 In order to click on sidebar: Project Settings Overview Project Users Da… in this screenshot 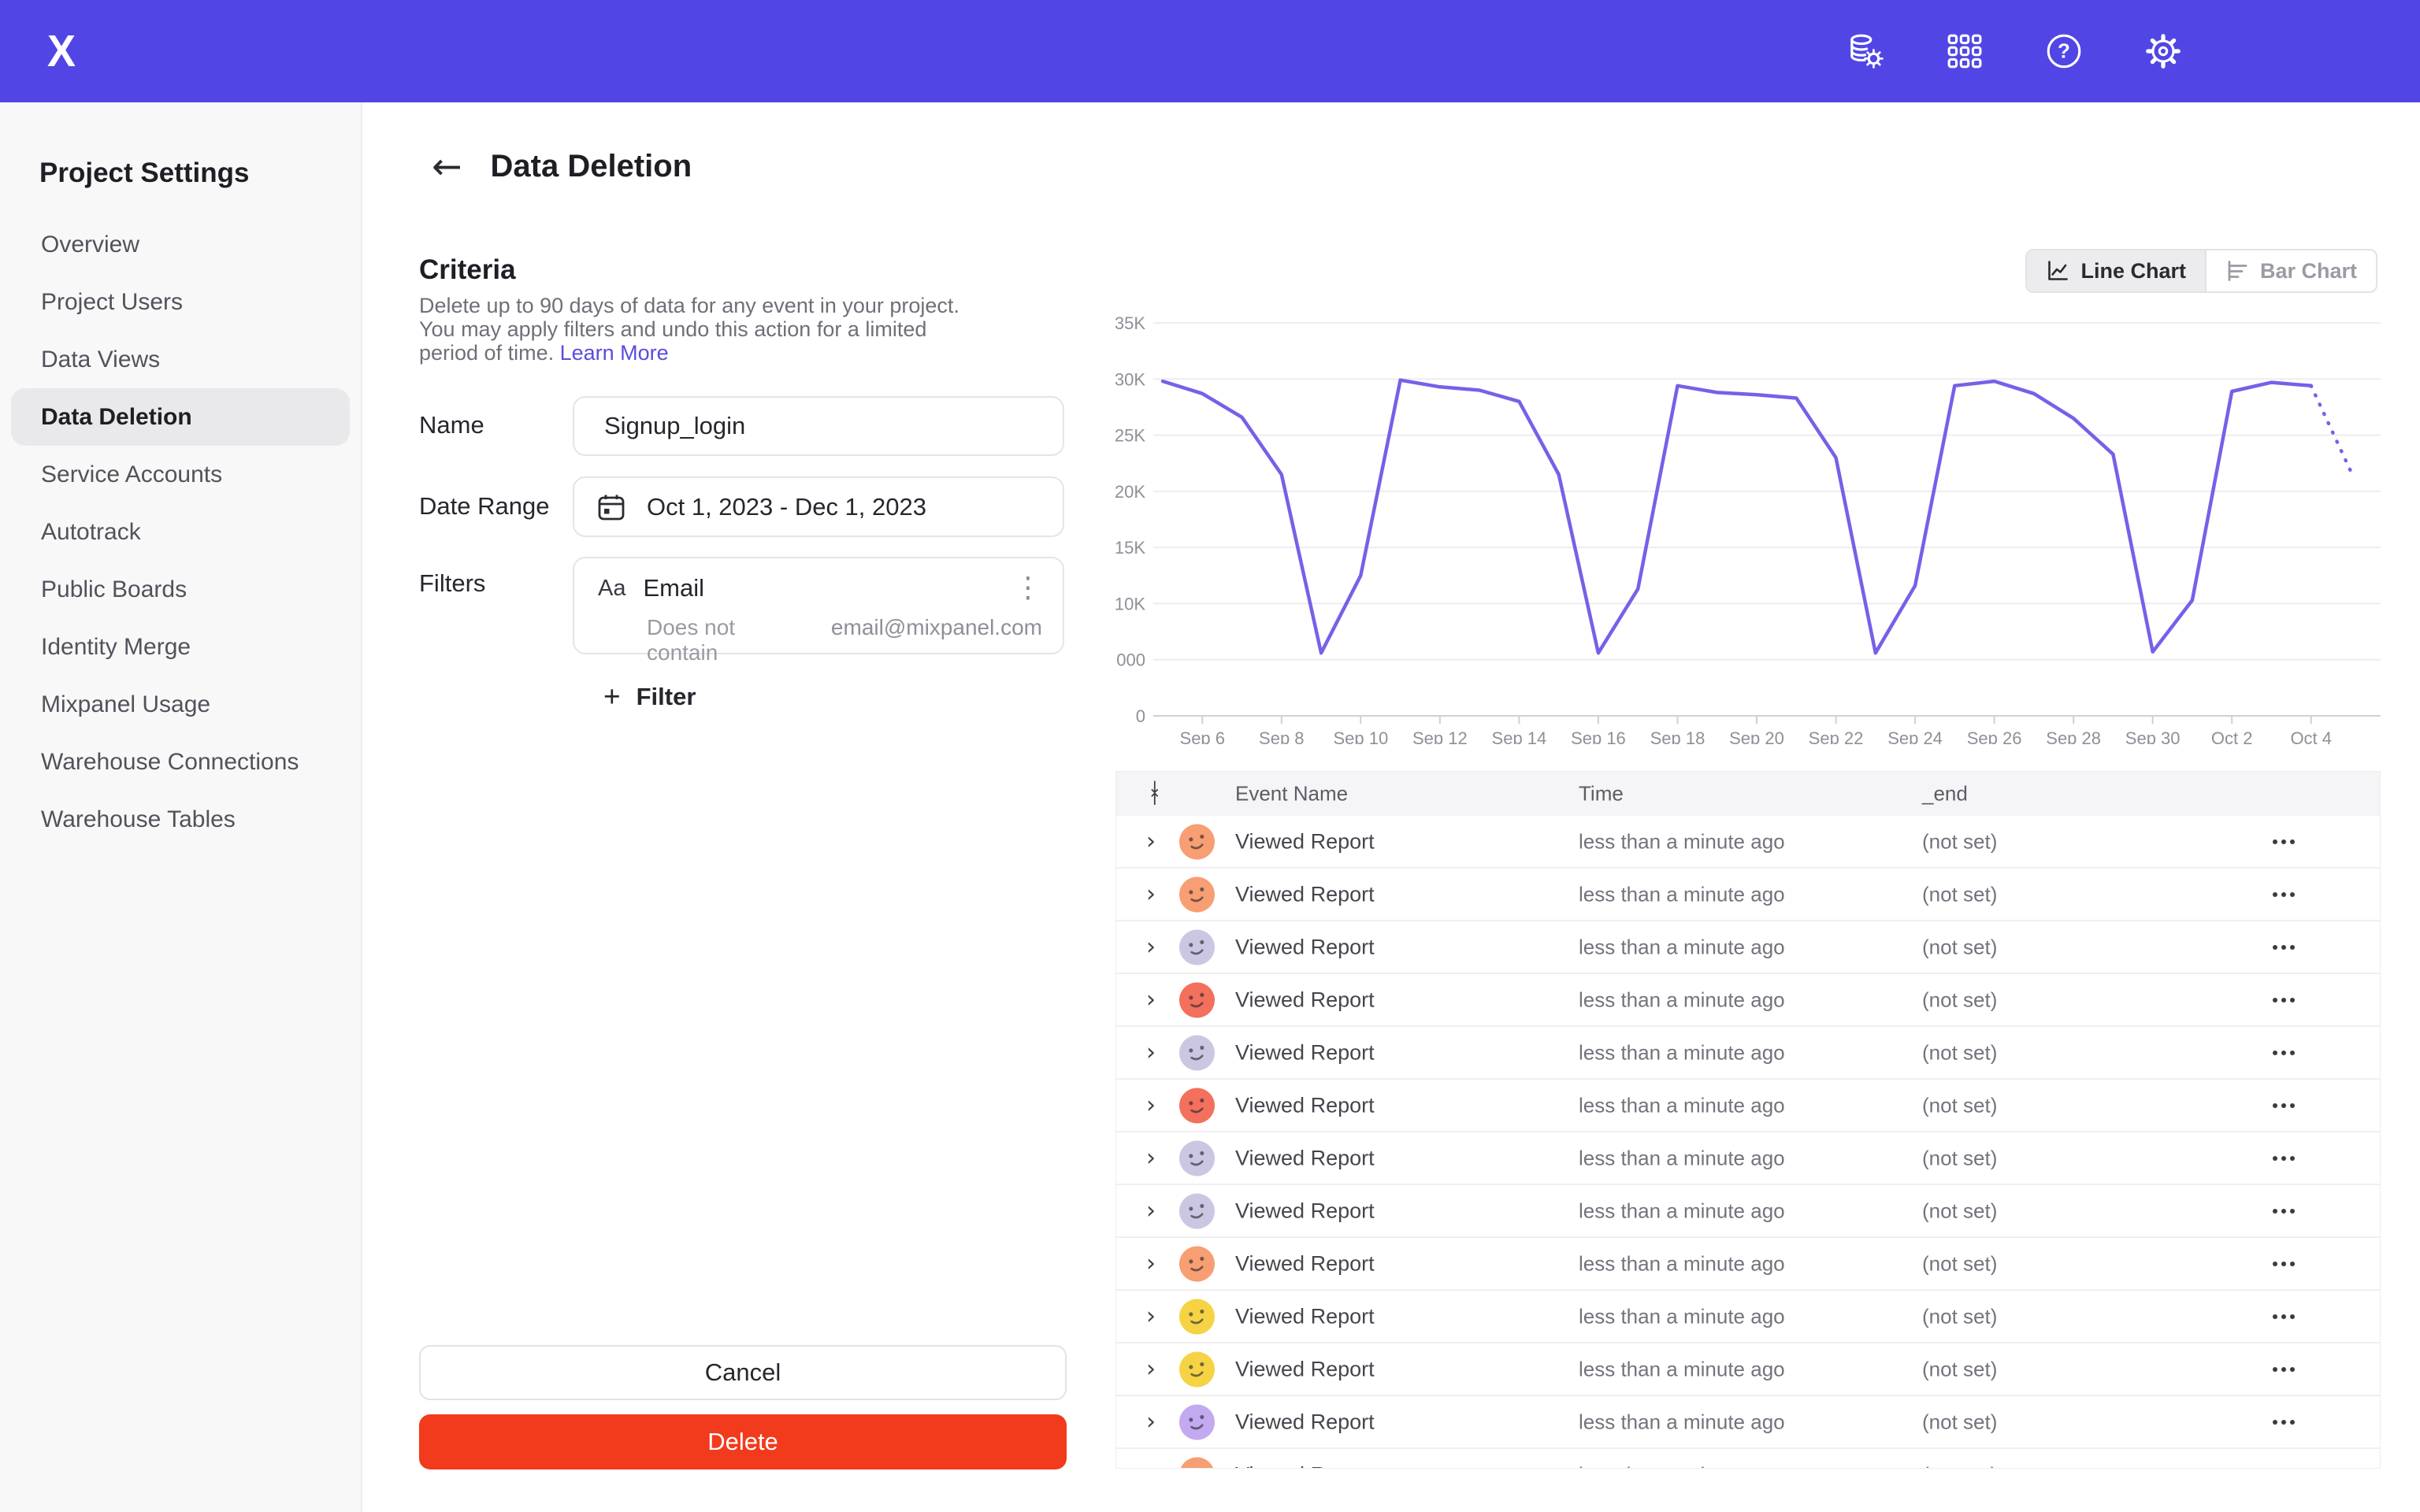, I will do `click(181, 807)`.